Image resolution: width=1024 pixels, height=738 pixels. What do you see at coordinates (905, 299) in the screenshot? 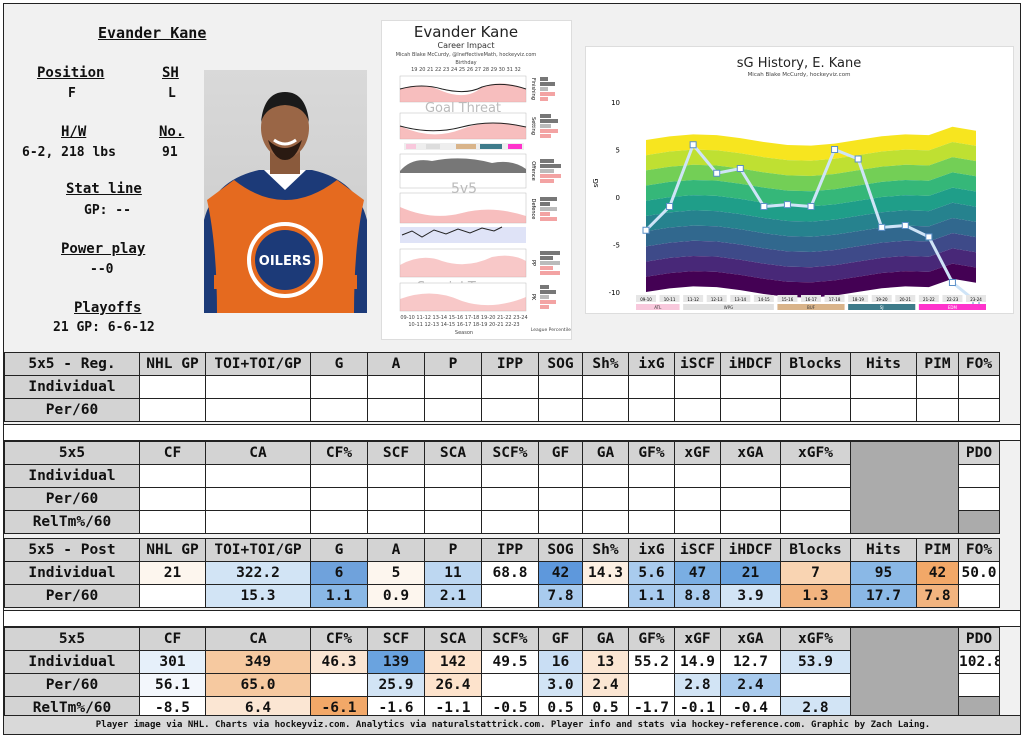
I see `sg-season-label: 20-21` at bounding box center [905, 299].